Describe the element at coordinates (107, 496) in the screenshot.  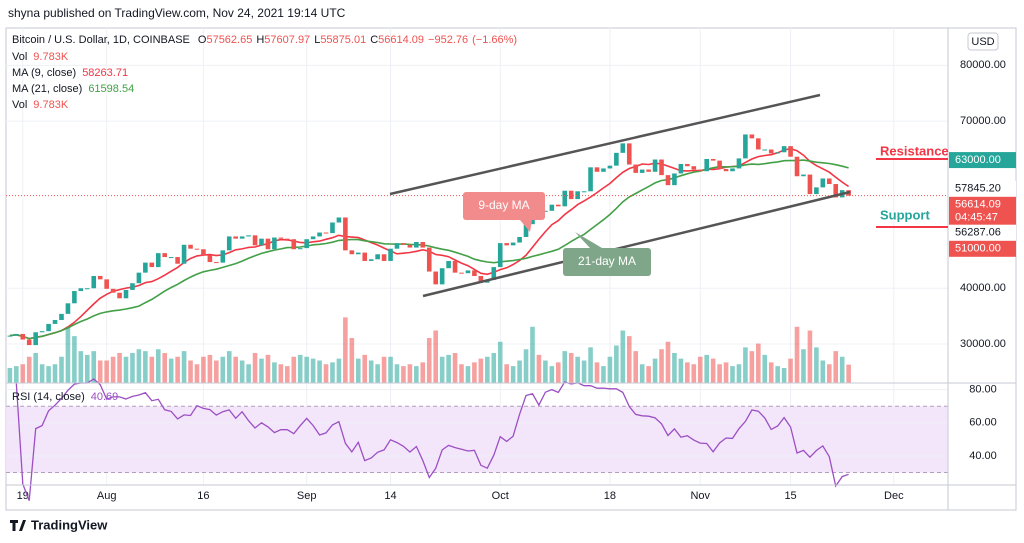
I see `x-tick-label: Aug` at that location.